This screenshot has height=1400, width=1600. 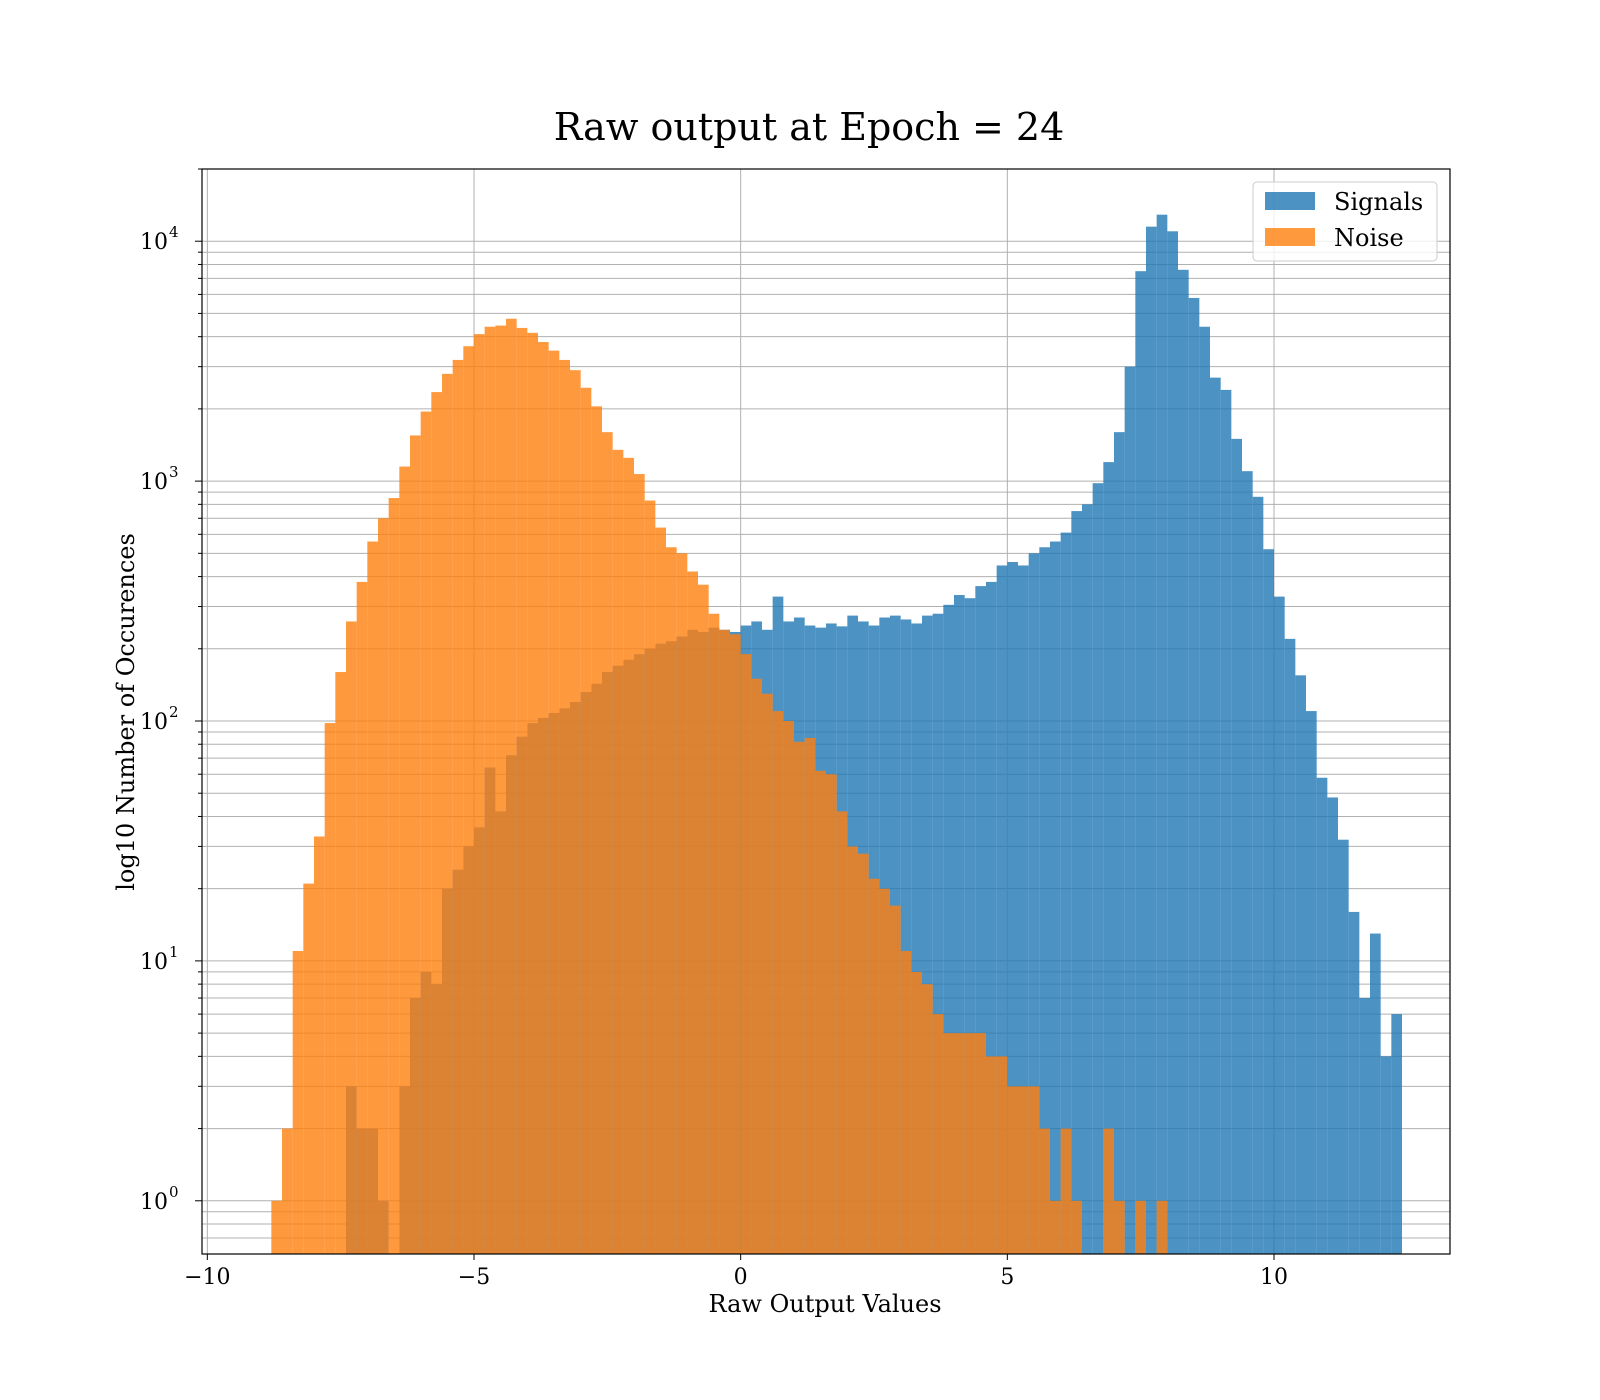 What do you see at coordinates (736, 1272) in the screenshot?
I see `x-axis-ticks: −10 −5 0 5 10` at bounding box center [736, 1272].